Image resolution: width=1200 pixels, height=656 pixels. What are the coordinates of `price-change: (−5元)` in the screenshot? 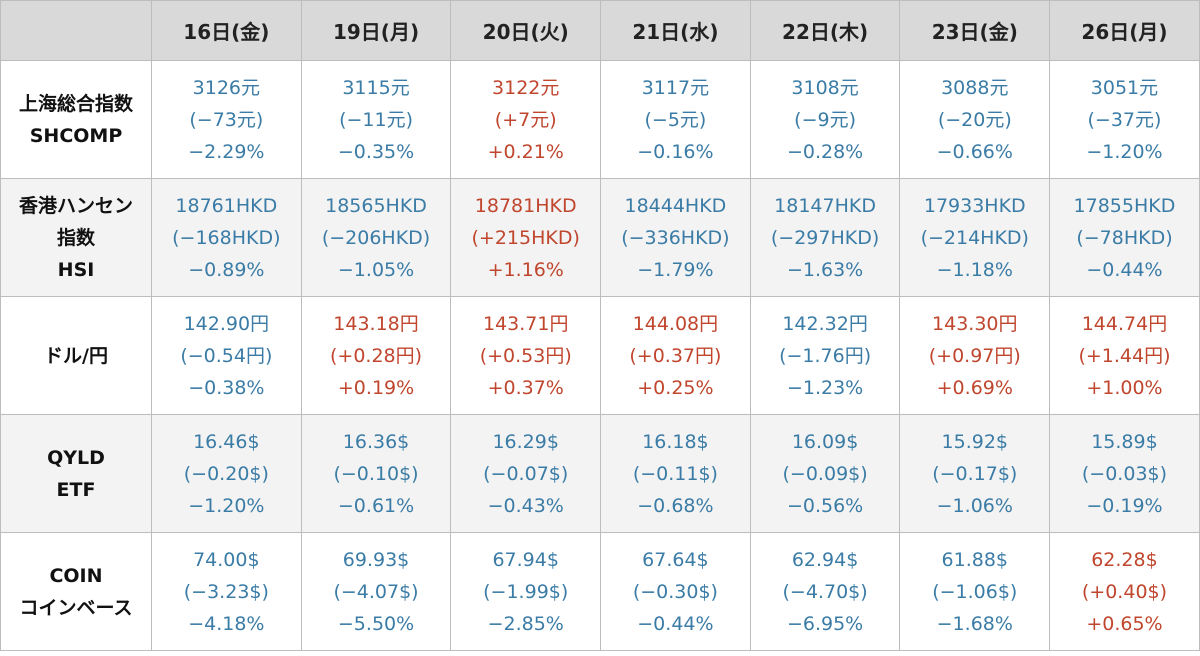 It's located at (675, 119).